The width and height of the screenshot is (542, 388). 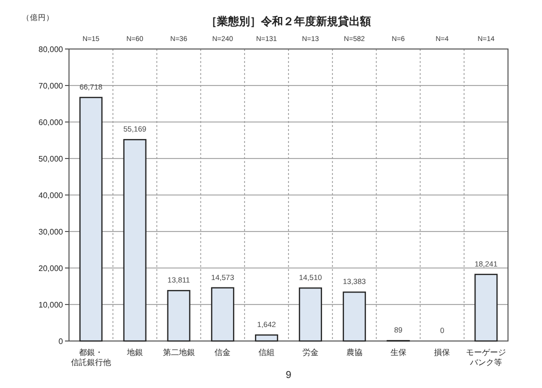 What do you see at coordinates (289, 375) in the screenshot?
I see `text: 9` at bounding box center [289, 375].